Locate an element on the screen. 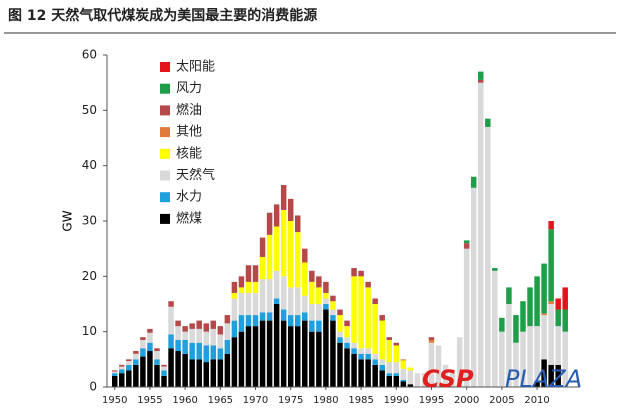 This screenshot has width=620, height=411. chart-title: 图 12 天然气取代煤炭成为美国最主要的消费能源 is located at coordinates (162, 15).